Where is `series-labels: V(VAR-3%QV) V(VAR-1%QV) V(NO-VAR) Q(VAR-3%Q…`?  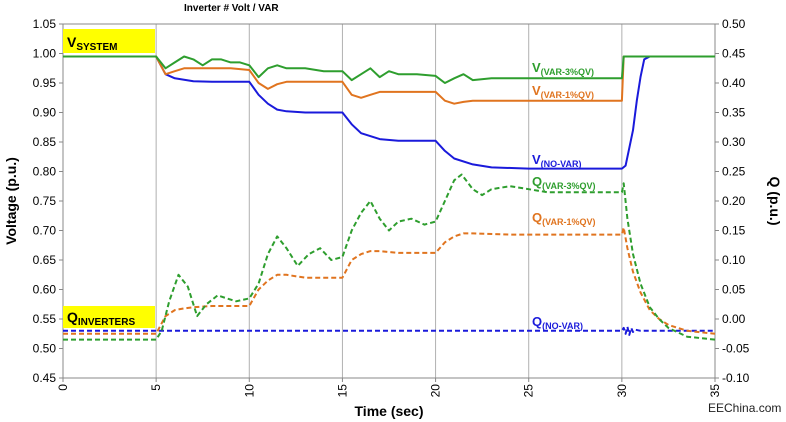 series-labels: V(VAR-3%QV) V(VAR-1%QV) V(NO-VAR) Q(VAR-3%Q… is located at coordinates (563, 195).